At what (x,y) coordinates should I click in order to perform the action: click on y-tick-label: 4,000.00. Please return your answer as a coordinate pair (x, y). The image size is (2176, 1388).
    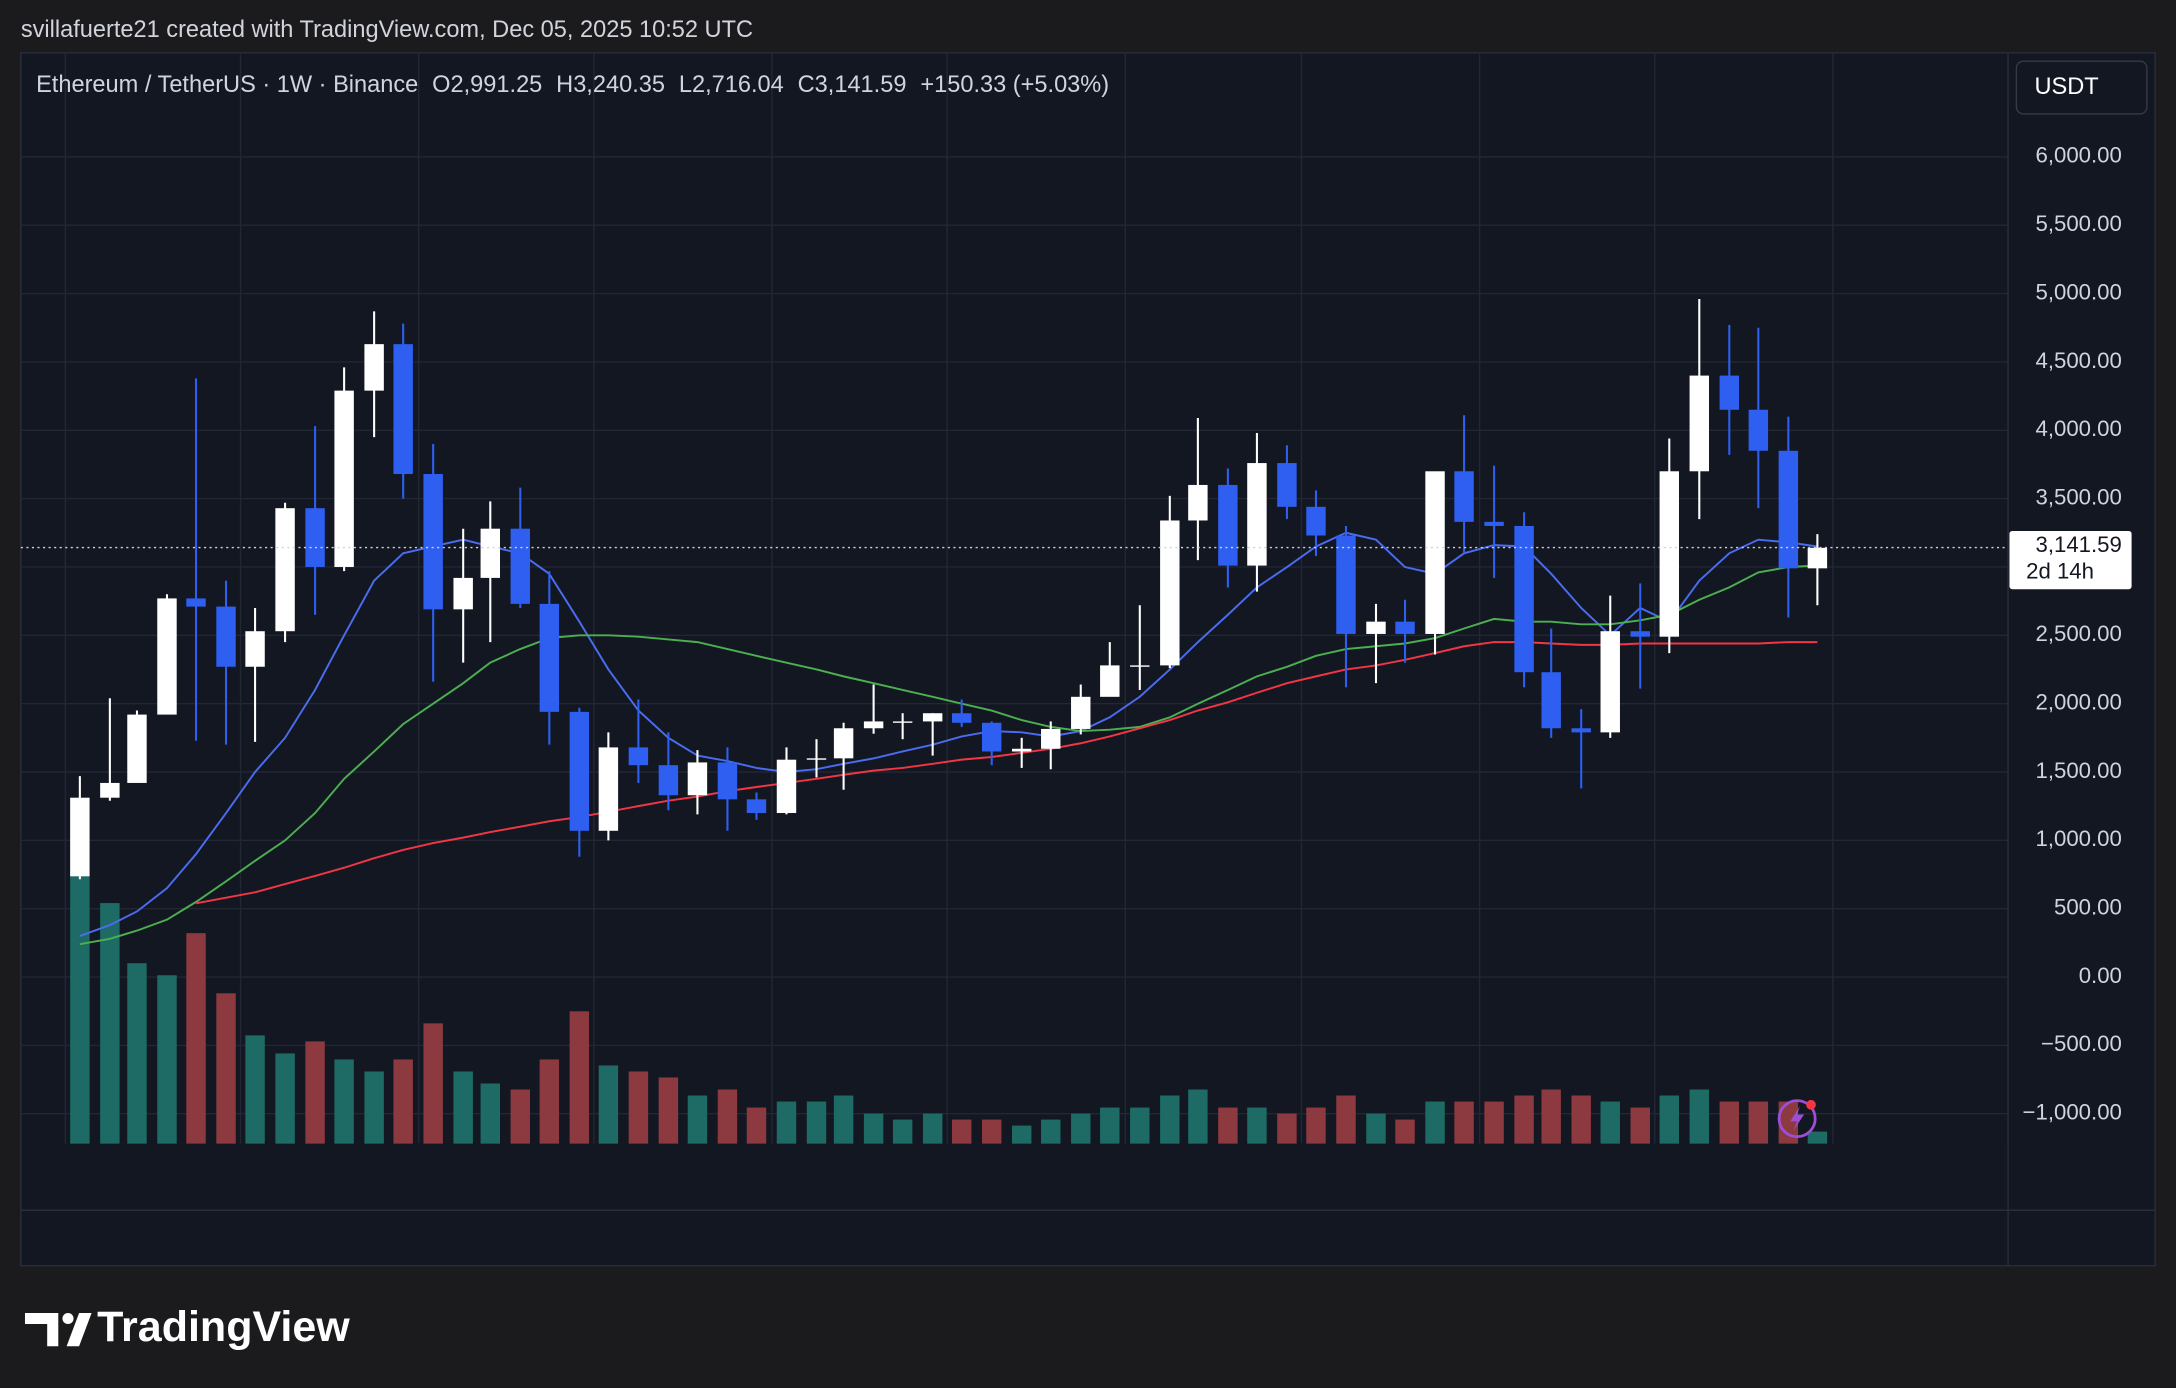
    Looking at the image, I should click on (2079, 428).